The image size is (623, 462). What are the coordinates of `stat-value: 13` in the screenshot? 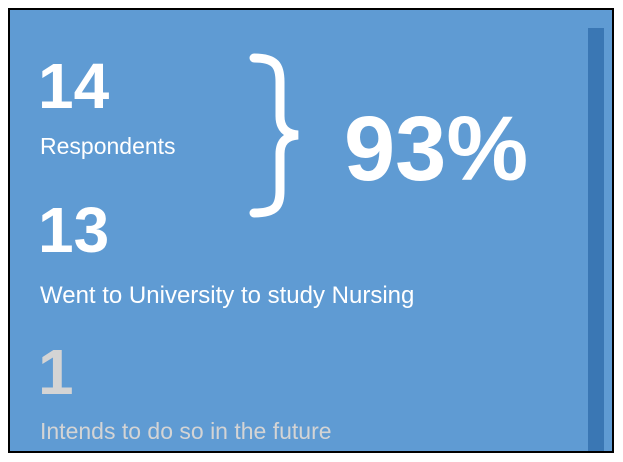 It's located at (73, 230).